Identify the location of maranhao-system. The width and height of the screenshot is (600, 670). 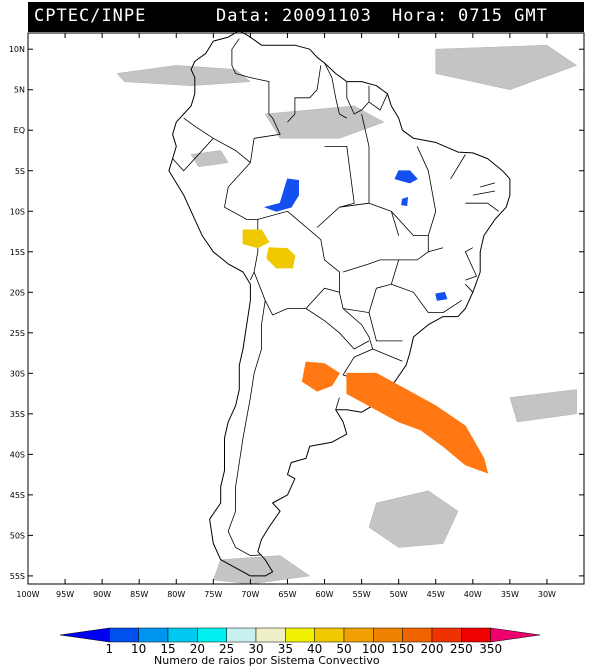
(406, 177).